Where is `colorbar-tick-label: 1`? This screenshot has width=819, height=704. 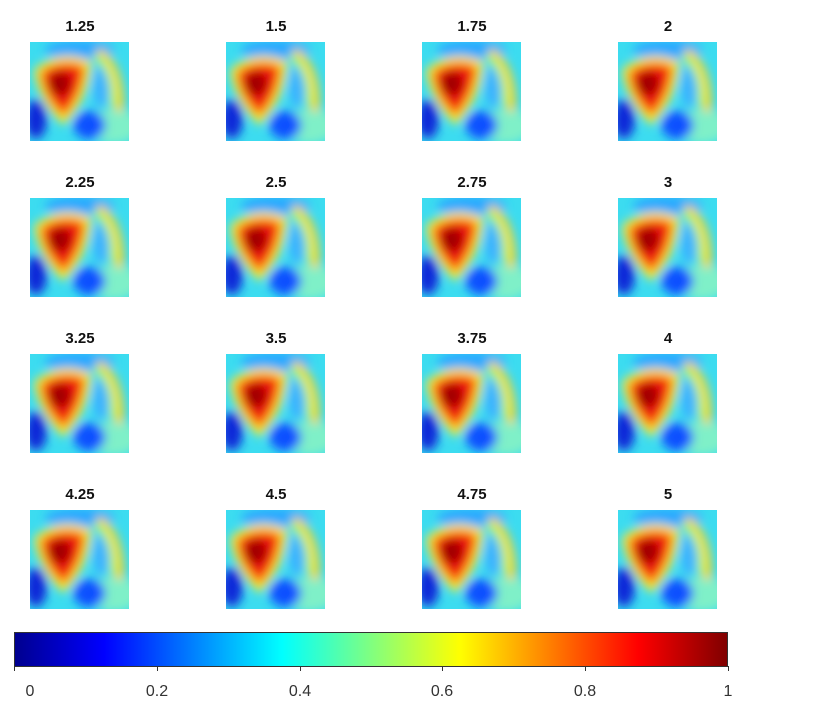 colorbar-tick-label: 1 is located at coordinates (728, 691).